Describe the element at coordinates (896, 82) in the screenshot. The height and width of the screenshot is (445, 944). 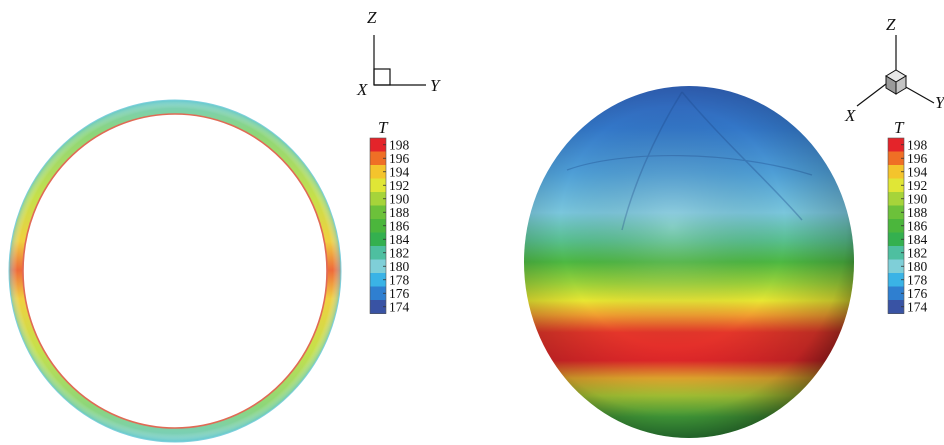
I see `orientation-cube-icon` at that location.